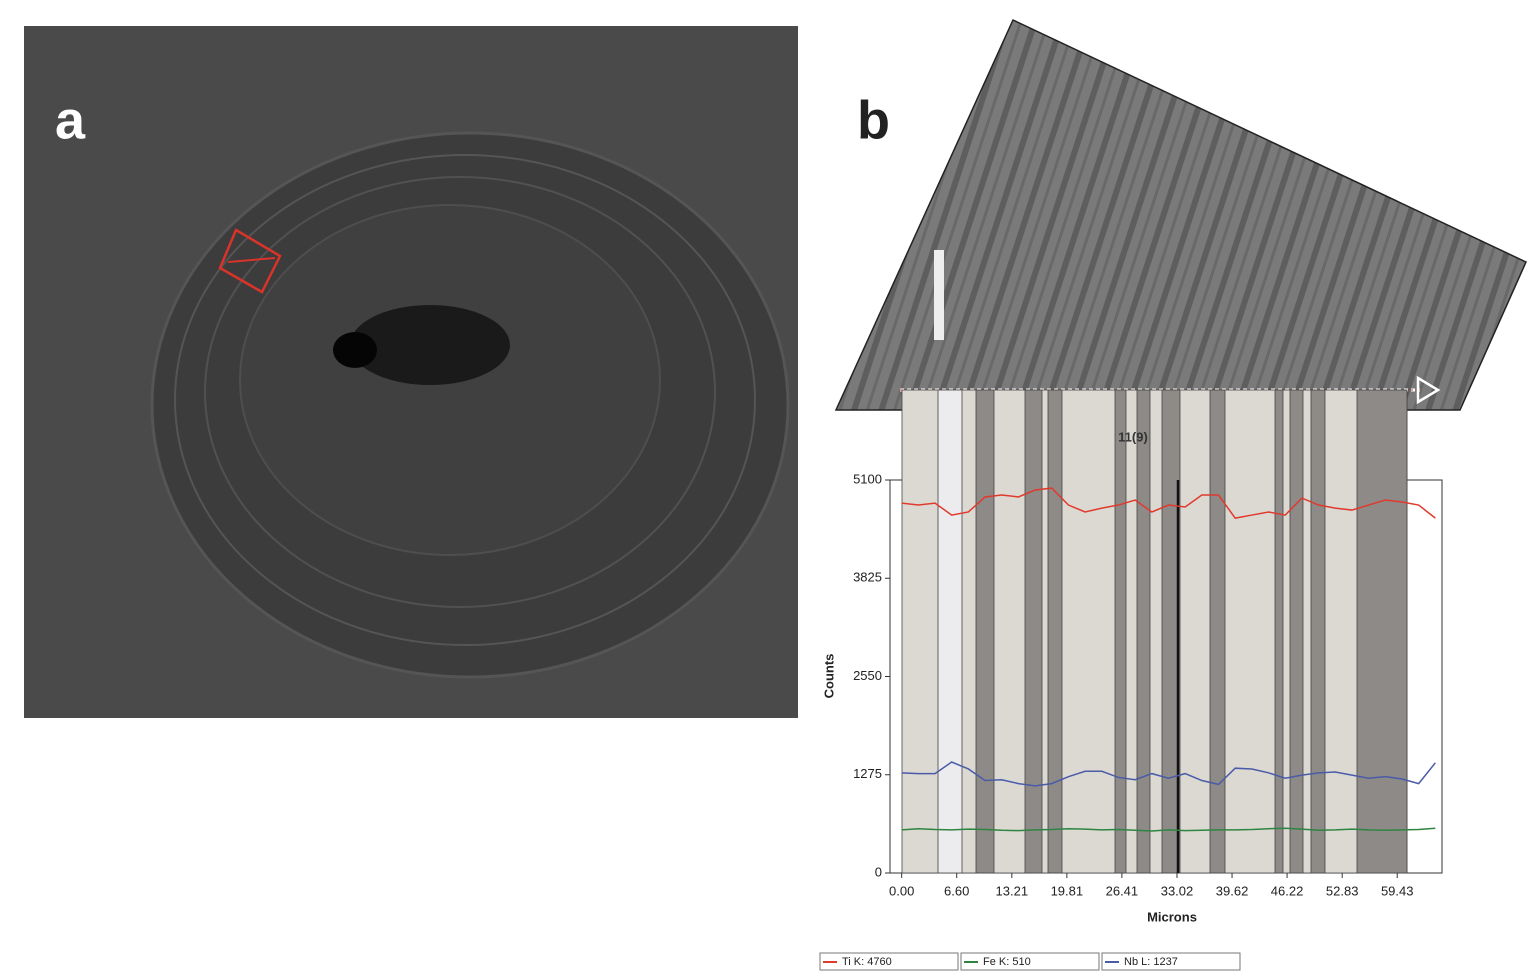 This screenshot has width=1534, height=973. I want to click on y-tick-label: 2550, so click(867, 675).